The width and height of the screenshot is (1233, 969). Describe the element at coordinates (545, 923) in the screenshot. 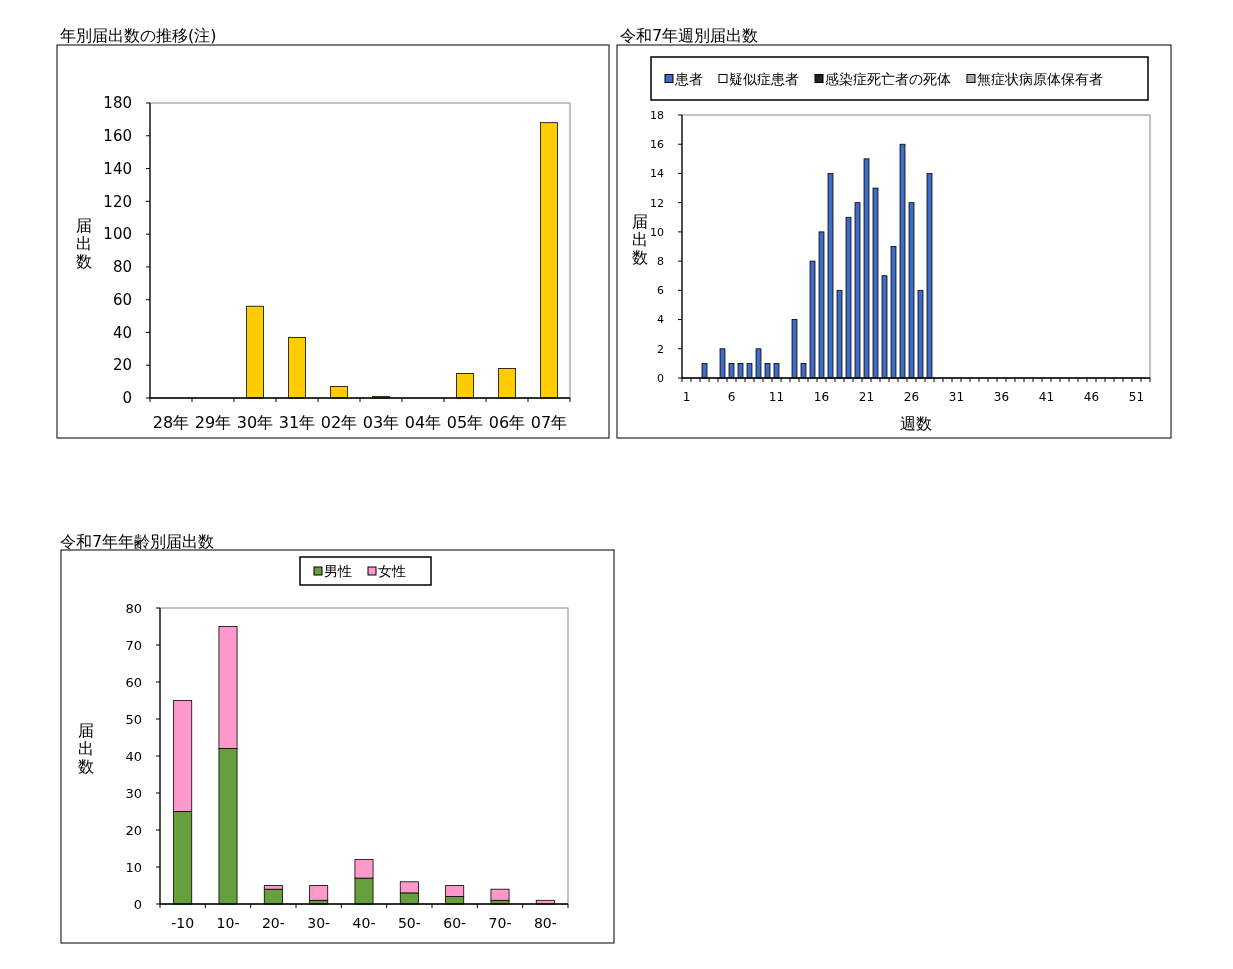

I see `x-tick-label: 80-` at that location.